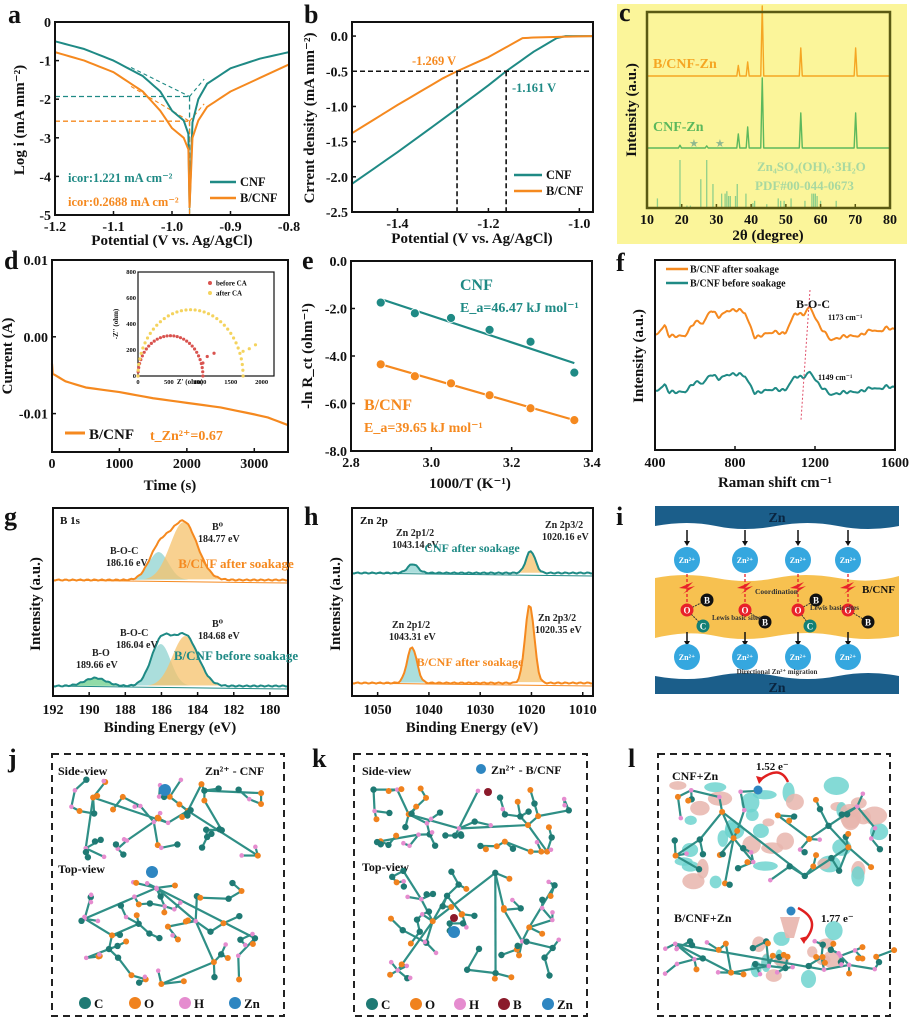  Describe the element at coordinates (337, 213) in the screenshot. I see `y-tick-label: -2.5` at that location.